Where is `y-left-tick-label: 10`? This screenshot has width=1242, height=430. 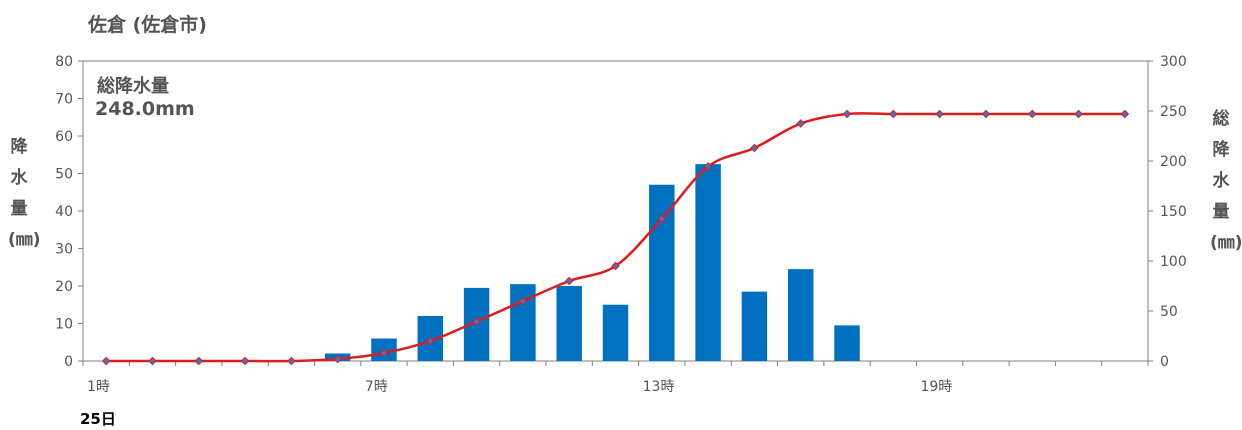
y-left-tick-label: 10 is located at coordinates (64, 325).